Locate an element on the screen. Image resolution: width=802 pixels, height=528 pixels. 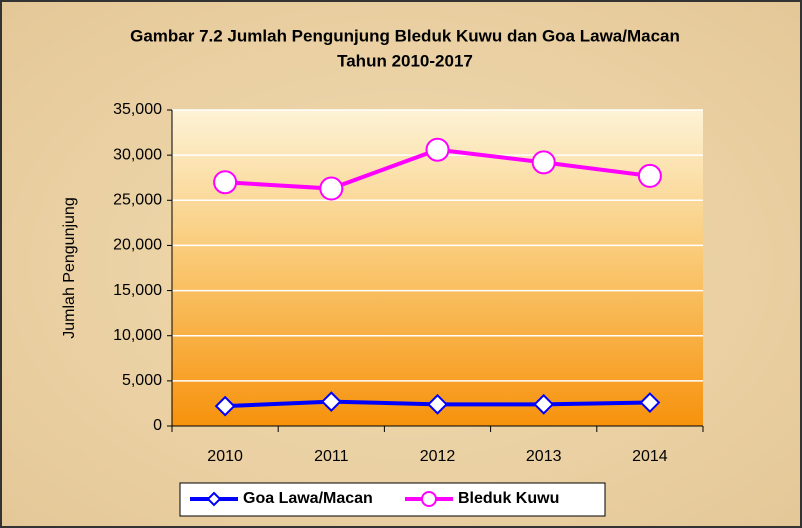
x-tick-label: 2012 is located at coordinates (438, 456).